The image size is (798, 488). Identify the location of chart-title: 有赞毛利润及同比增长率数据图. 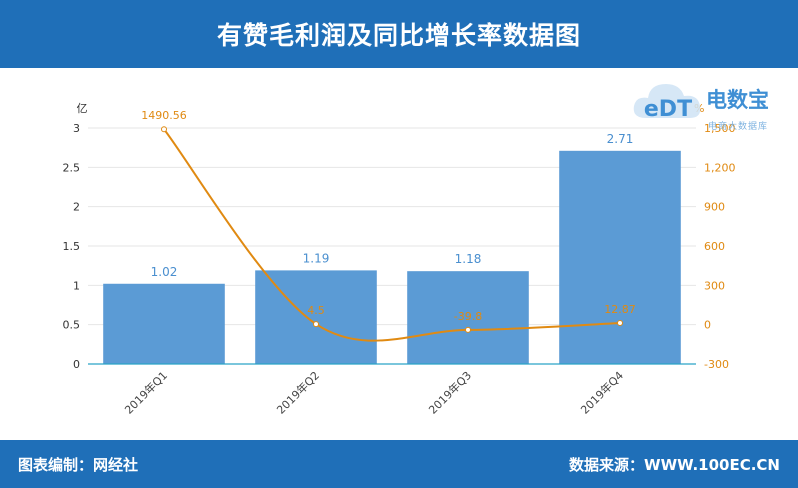
(398, 35).